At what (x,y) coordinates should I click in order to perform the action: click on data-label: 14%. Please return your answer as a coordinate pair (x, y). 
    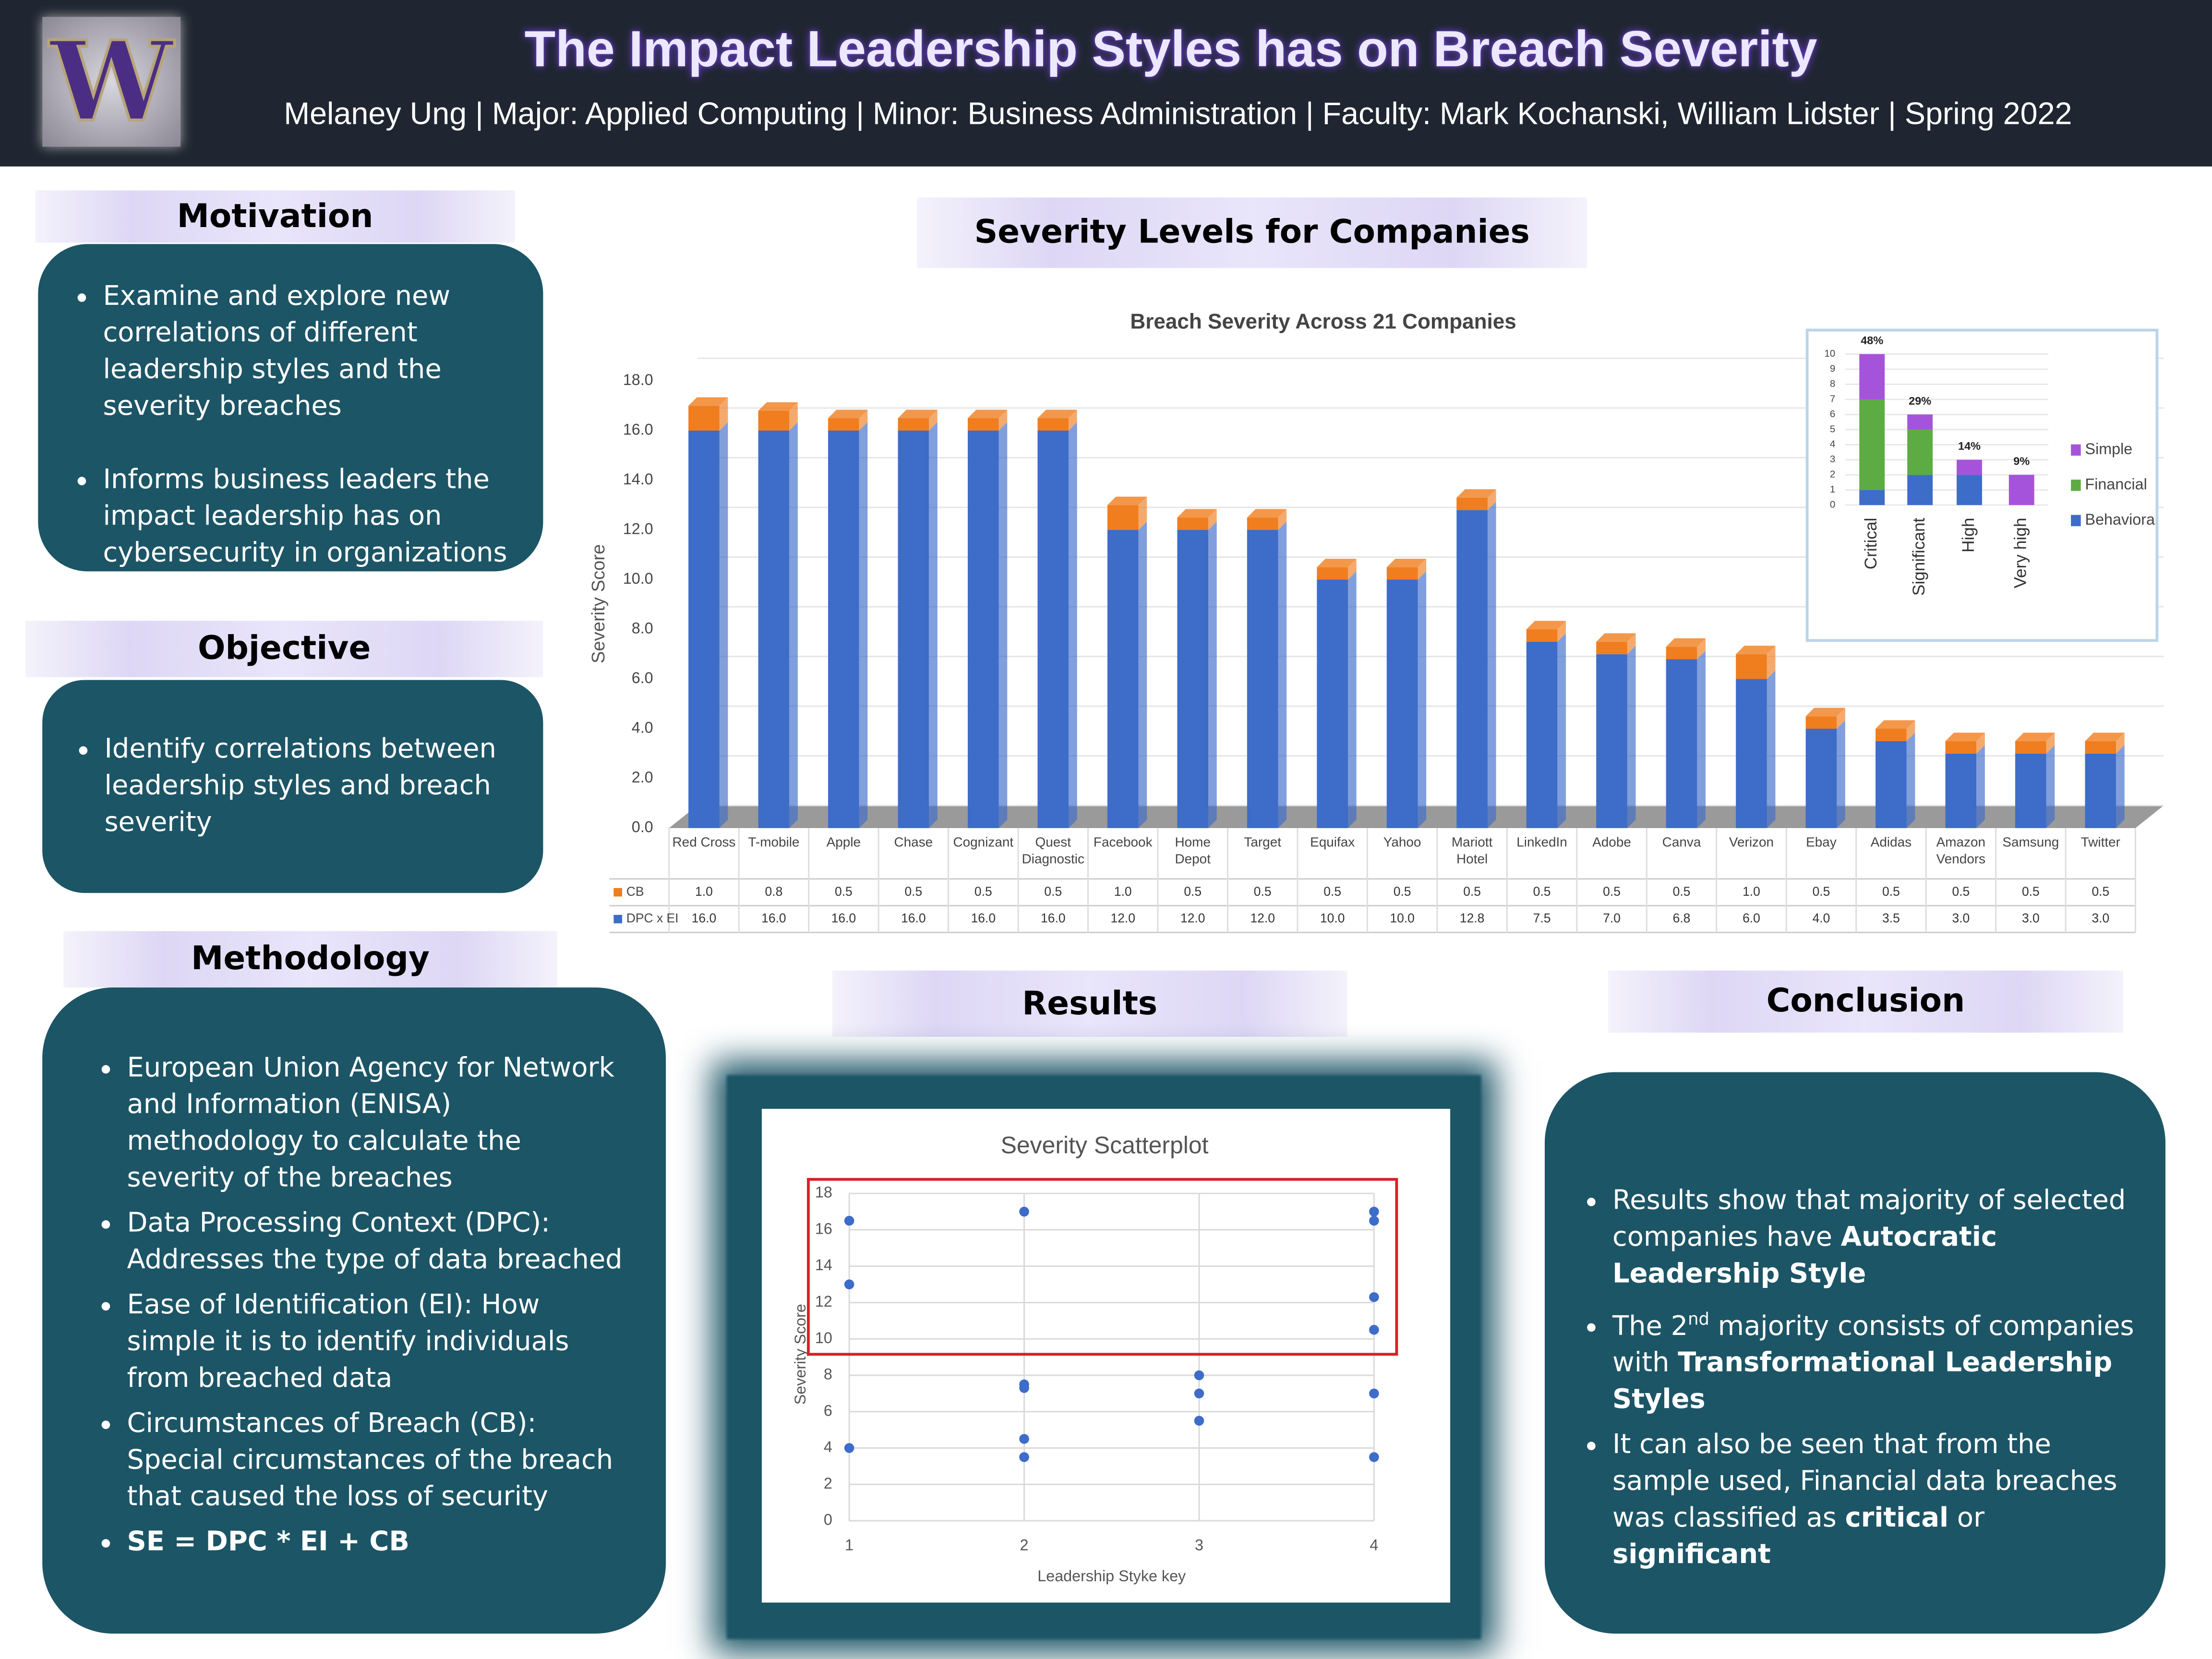
    Looking at the image, I should click on (1969, 446).